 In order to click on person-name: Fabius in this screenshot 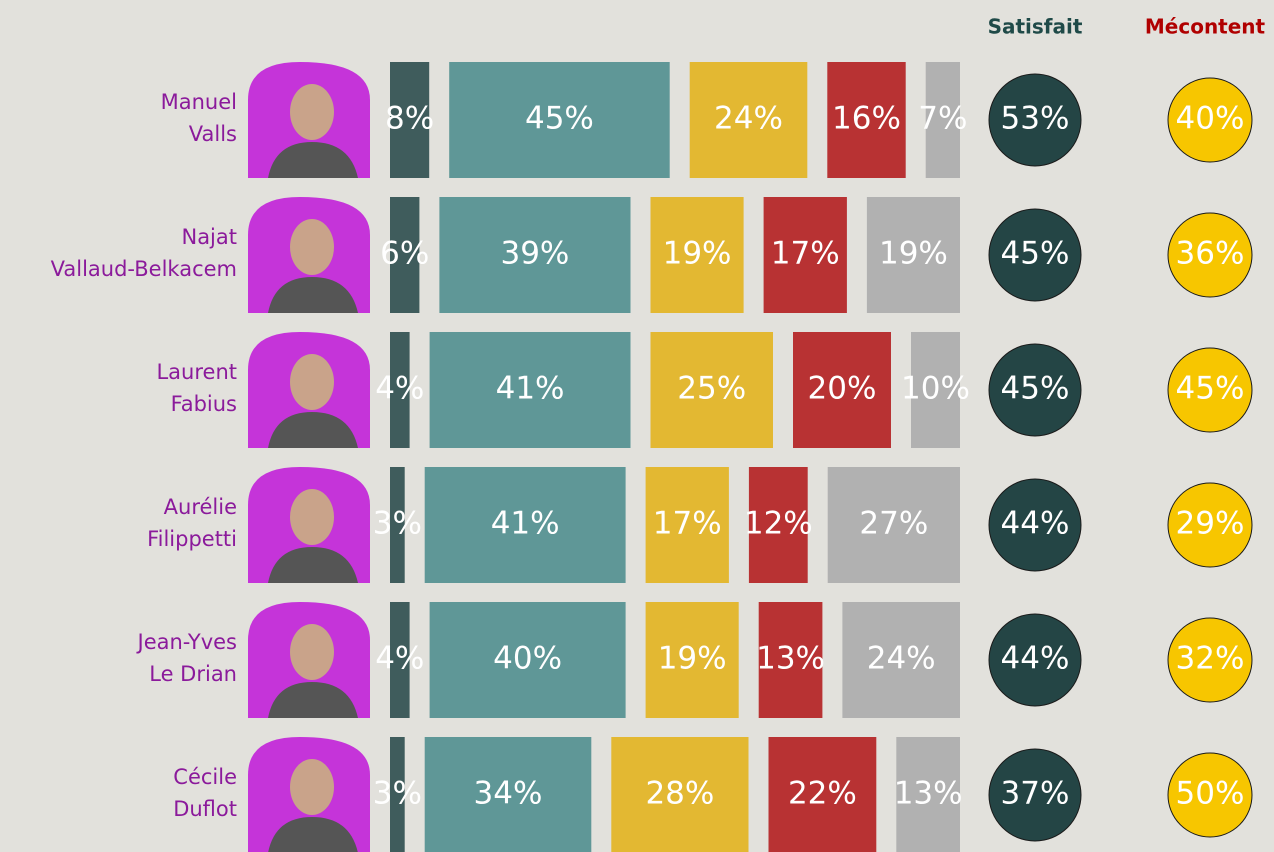, I will do `click(204, 404)`.